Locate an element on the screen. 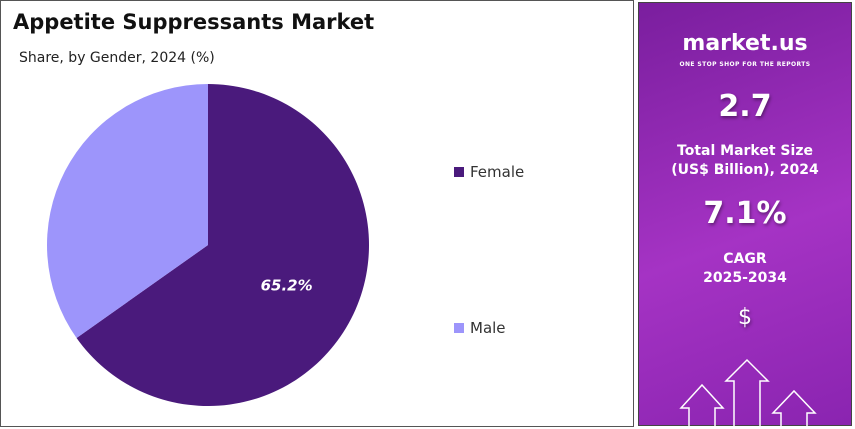 The height and width of the screenshot is (429, 855). growth-arrows-icon is located at coordinates (748, 392).